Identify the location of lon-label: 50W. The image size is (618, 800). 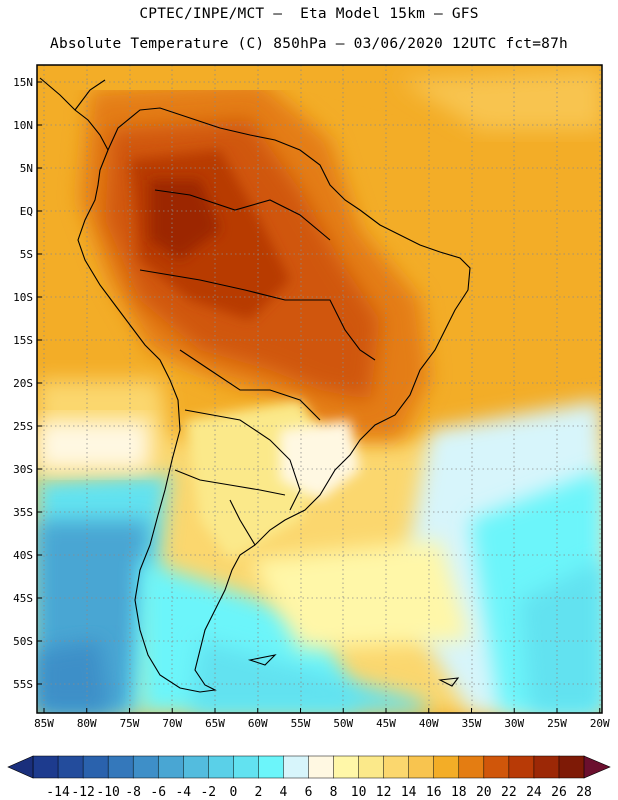
(343, 723).